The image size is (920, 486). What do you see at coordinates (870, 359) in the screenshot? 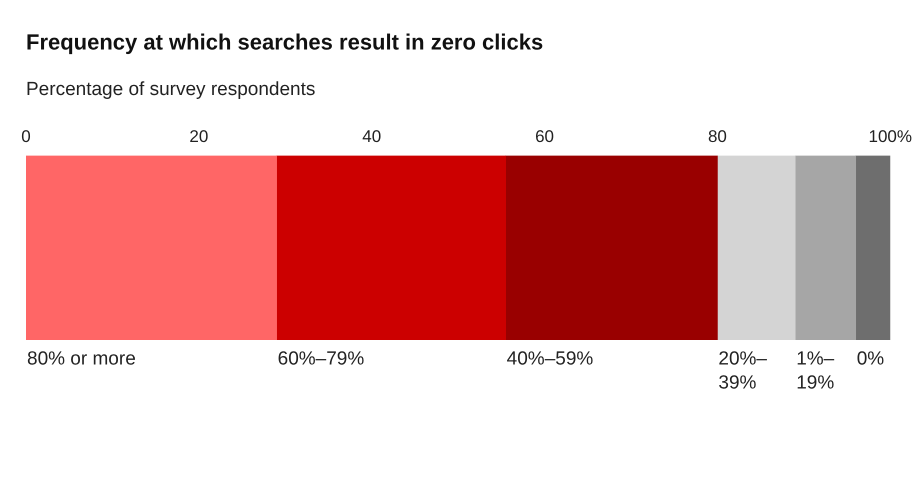
I see `series-label: 0%` at bounding box center [870, 359].